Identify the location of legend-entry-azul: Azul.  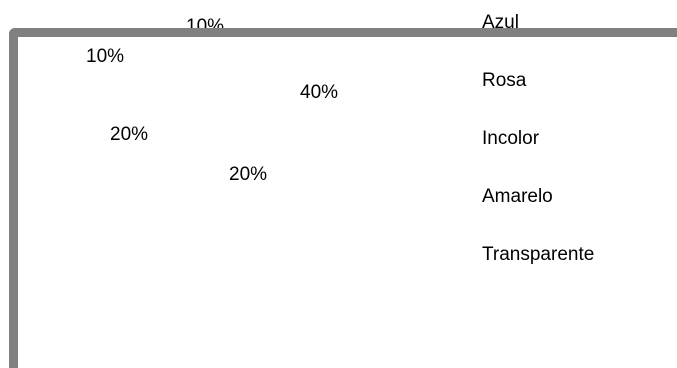
(500, 22).